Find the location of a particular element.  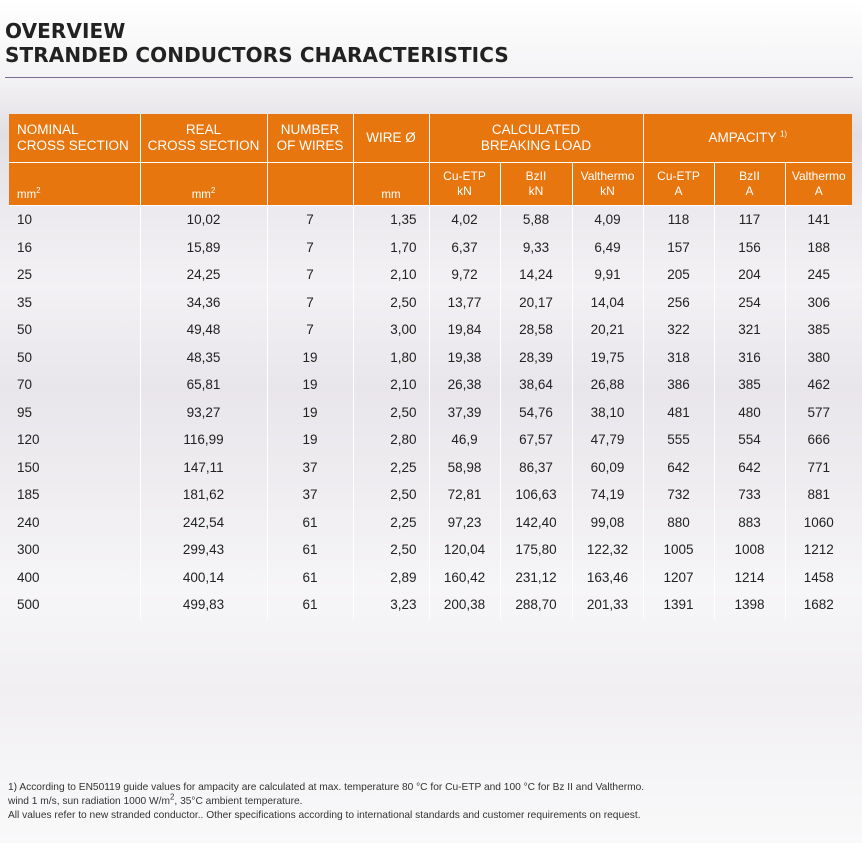

nominal-cell: 120 is located at coordinates (75, 440).